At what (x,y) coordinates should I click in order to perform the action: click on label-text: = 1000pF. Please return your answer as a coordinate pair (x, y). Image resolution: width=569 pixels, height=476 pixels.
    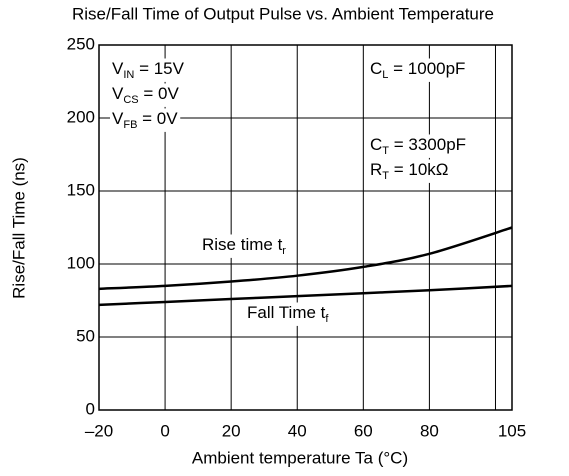
    Looking at the image, I should click on (426, 68).